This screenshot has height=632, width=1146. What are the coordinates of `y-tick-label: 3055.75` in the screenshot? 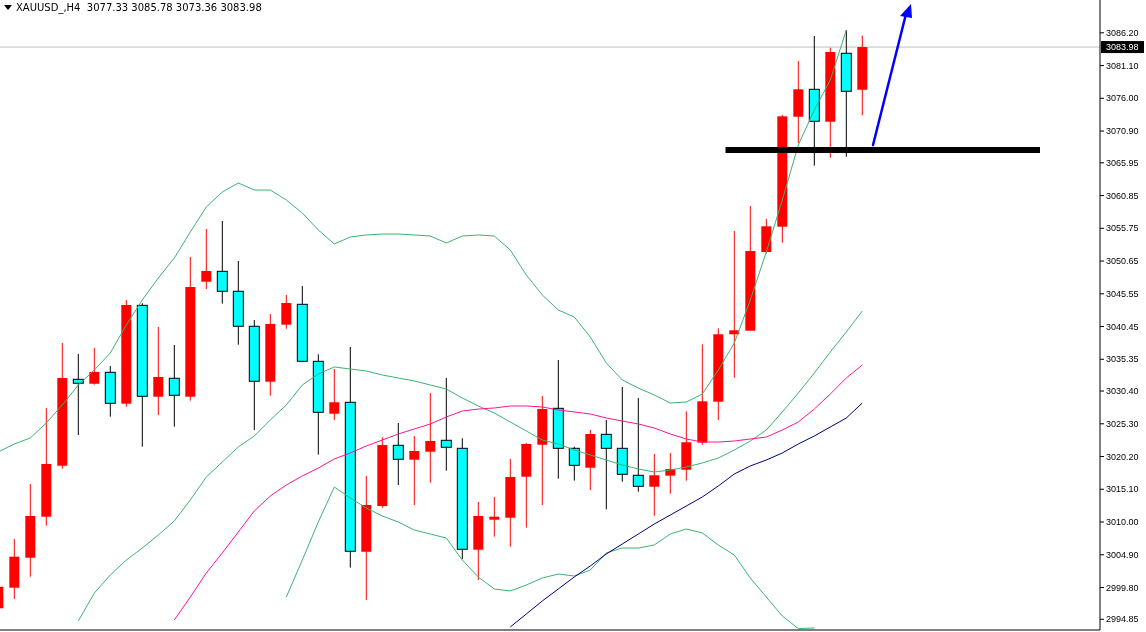 It's located at (1122, 228).